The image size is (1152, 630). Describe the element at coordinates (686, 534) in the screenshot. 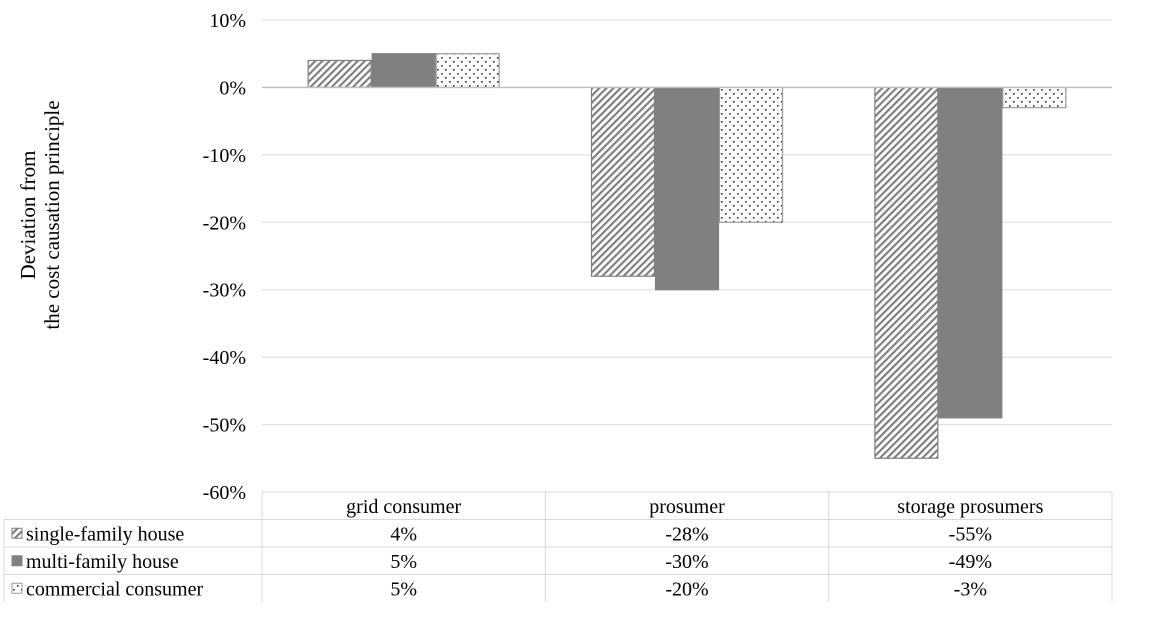

I see `data-label: -28%` at that location.